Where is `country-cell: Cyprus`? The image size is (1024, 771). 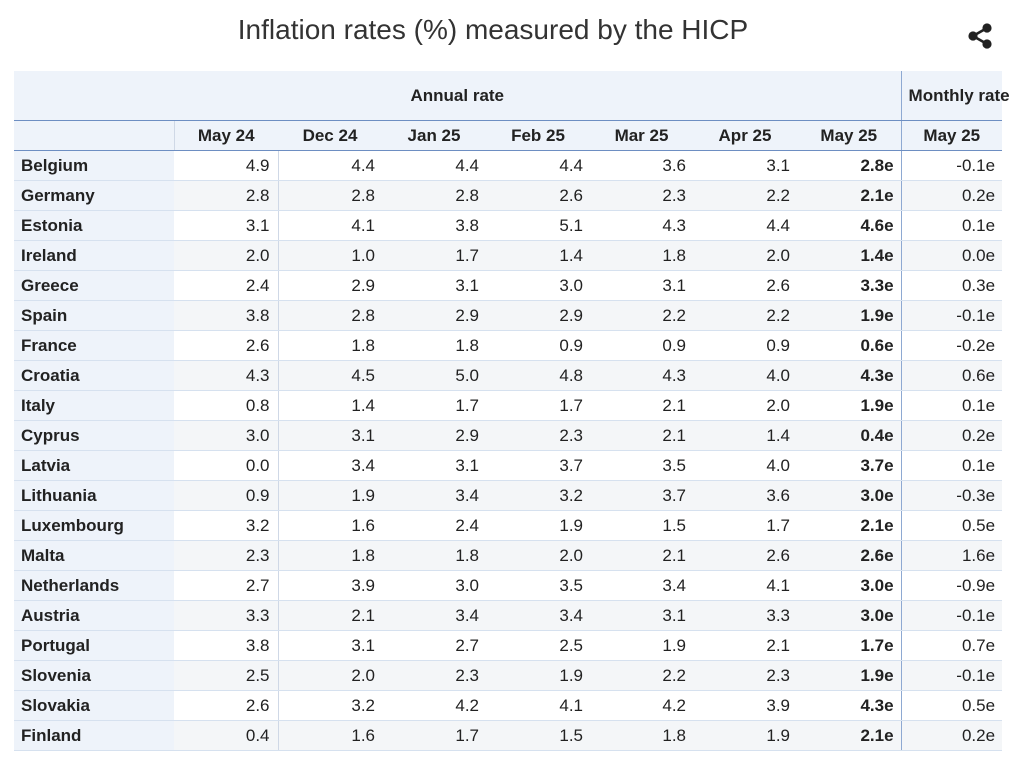
country-cell: Cyprus is located at coordinates (94, 435).